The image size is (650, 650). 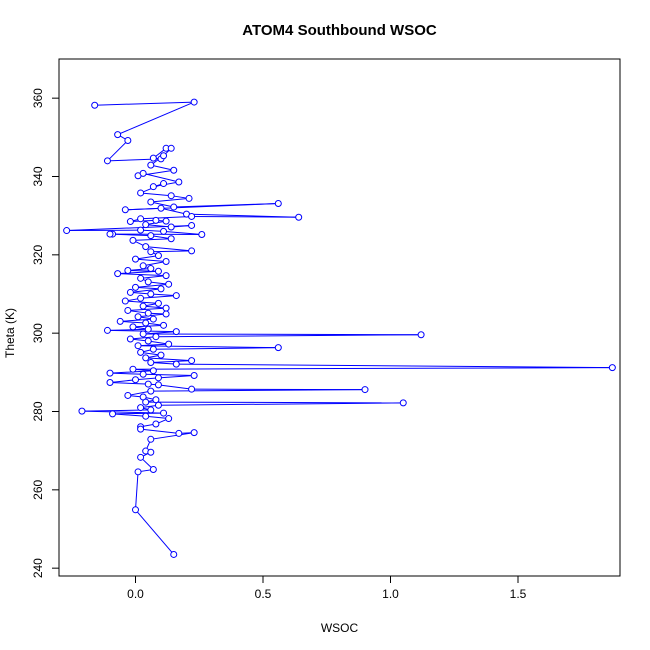 I want to click on x-tick-label: 0.0, so click(x=135, y=594).